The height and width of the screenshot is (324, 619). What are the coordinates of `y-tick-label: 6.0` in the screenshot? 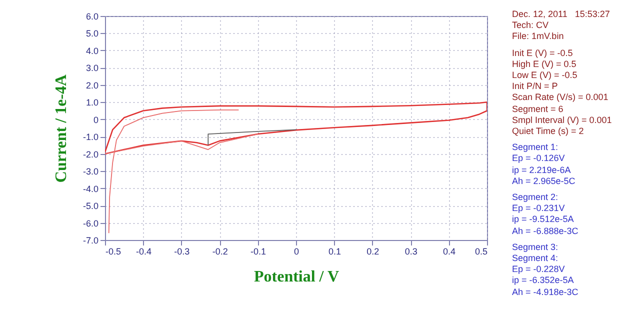 It's located at (92, 17).